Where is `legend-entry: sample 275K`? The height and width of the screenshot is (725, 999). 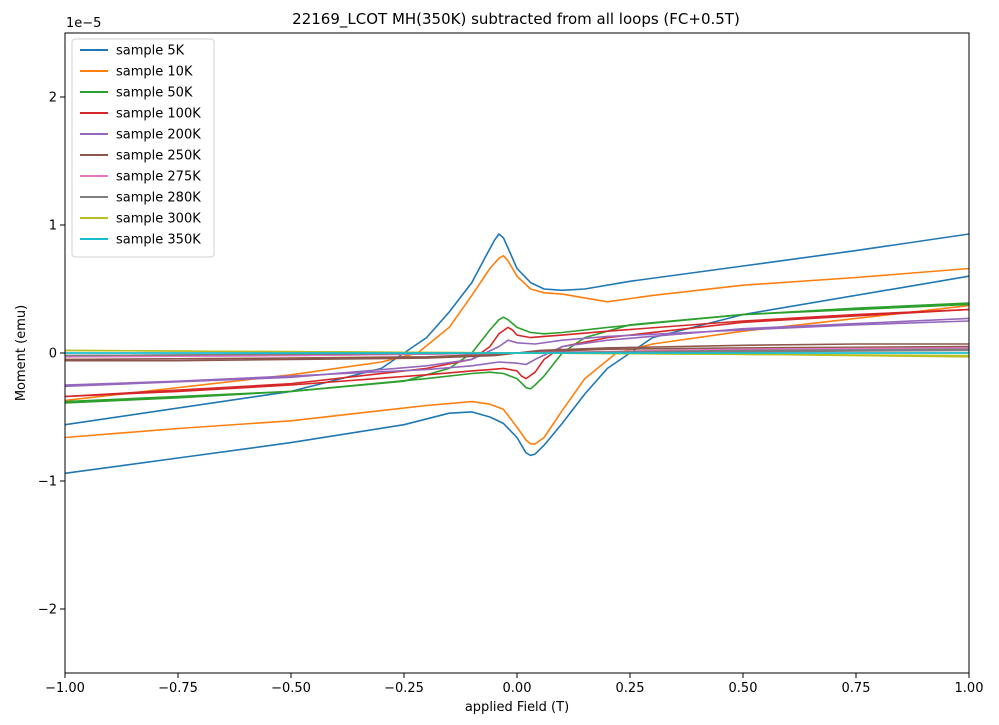 legend-entry: sample 275K is located at coordinates (158, 177).